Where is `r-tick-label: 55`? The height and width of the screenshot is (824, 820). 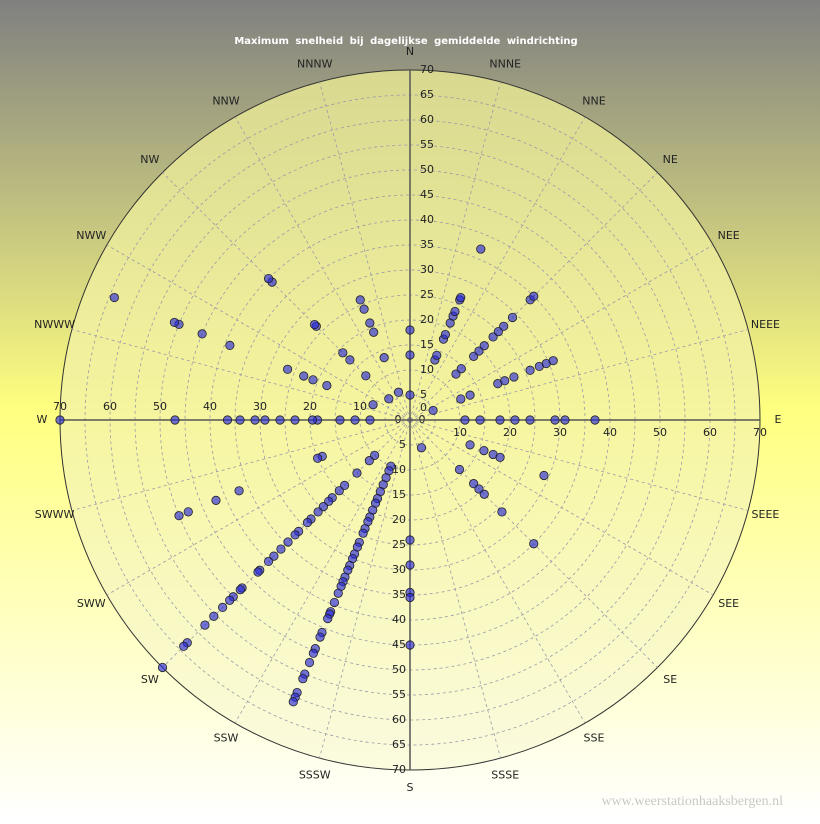
r-tick-label: 55 is located at coordinates (427, 144).